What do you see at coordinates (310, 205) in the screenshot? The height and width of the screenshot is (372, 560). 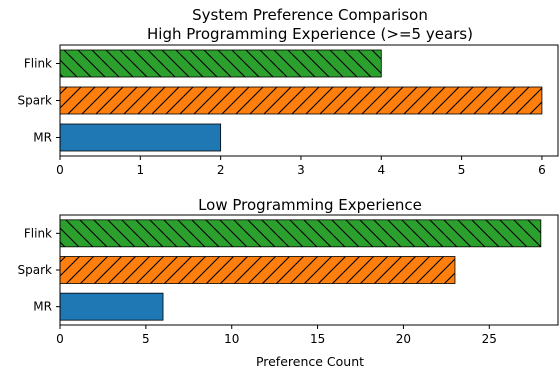 I see `chart-title: Low Programming Experience` at bounding box center [310, 205].